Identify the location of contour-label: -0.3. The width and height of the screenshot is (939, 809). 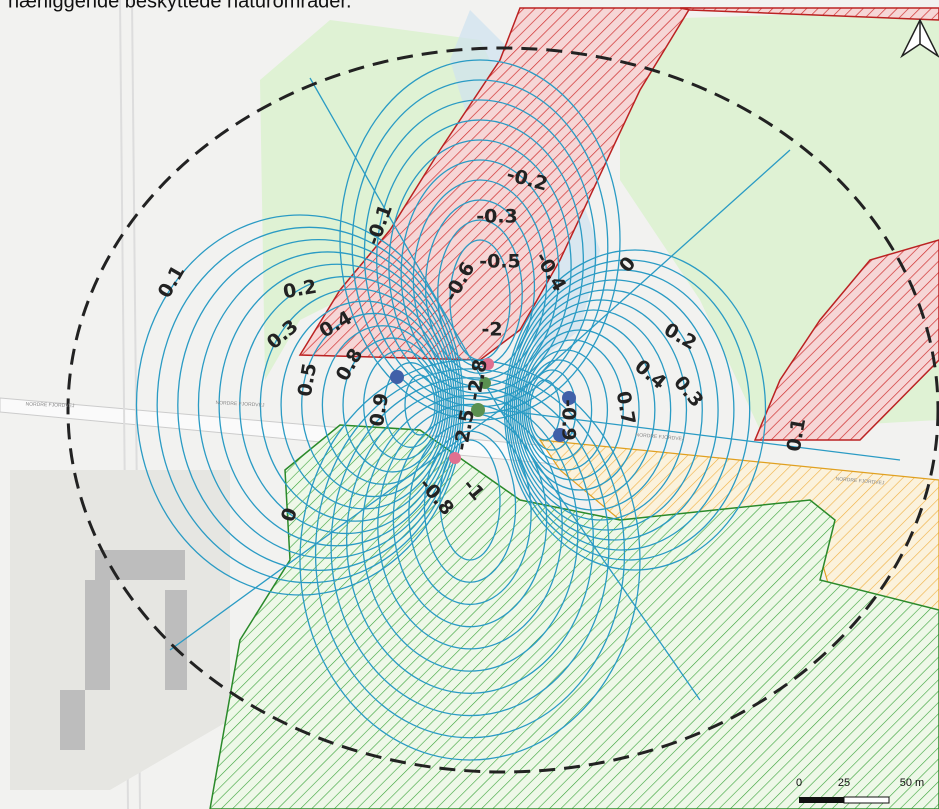
(497, 217).